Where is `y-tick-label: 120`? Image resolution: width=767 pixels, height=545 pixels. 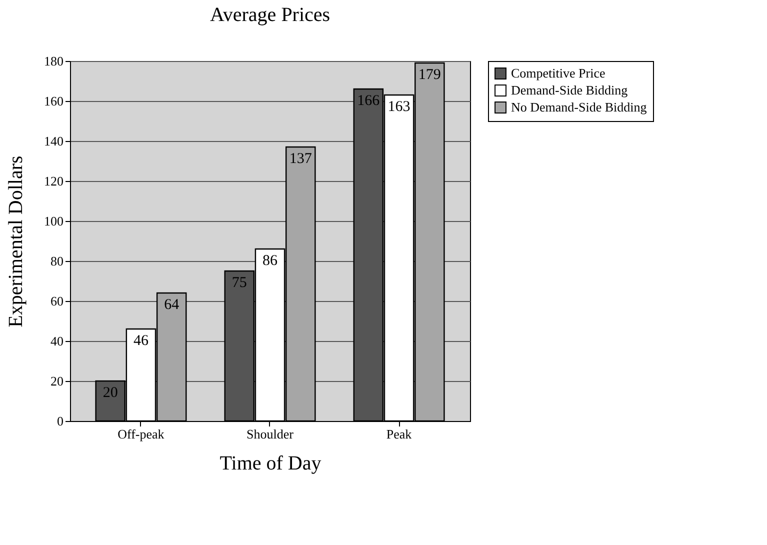 y-tick-label: 120 is located at coordinates (54, 181).